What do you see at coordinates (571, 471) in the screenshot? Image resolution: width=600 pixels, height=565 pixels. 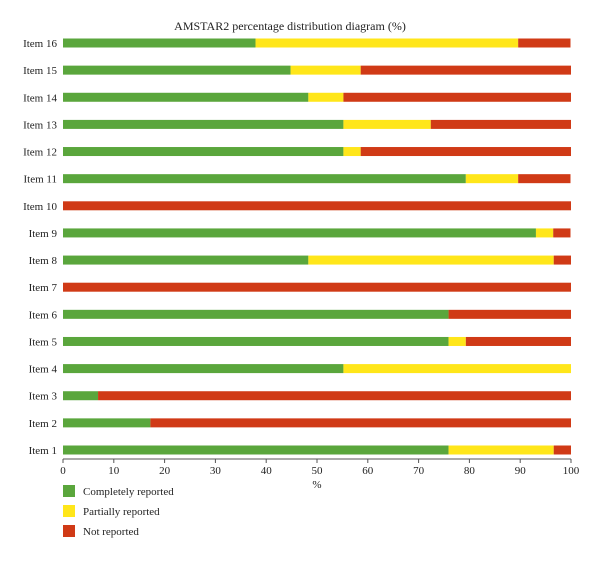 I see `x-tick-label: 100` at bounding box center [571, 471].